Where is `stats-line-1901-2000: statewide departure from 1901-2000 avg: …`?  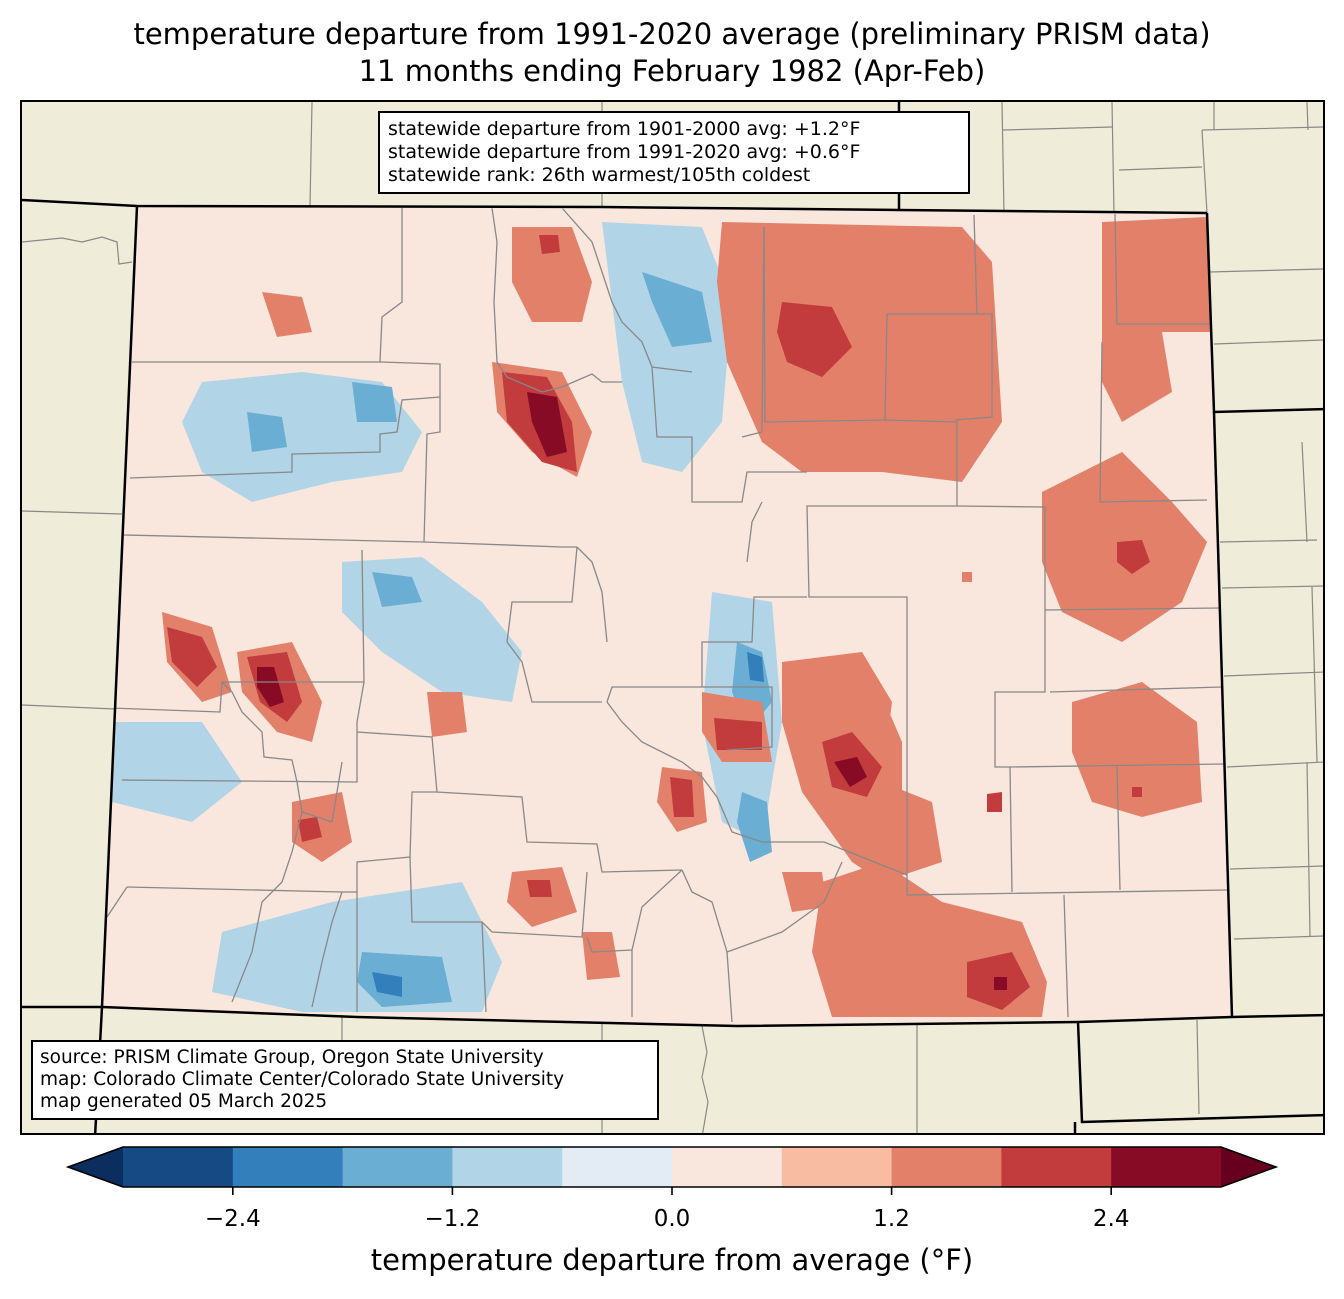
stats-line-1901-2000: statewide departure from 1901-2000 avg: … is located at coordinates (624, 129).